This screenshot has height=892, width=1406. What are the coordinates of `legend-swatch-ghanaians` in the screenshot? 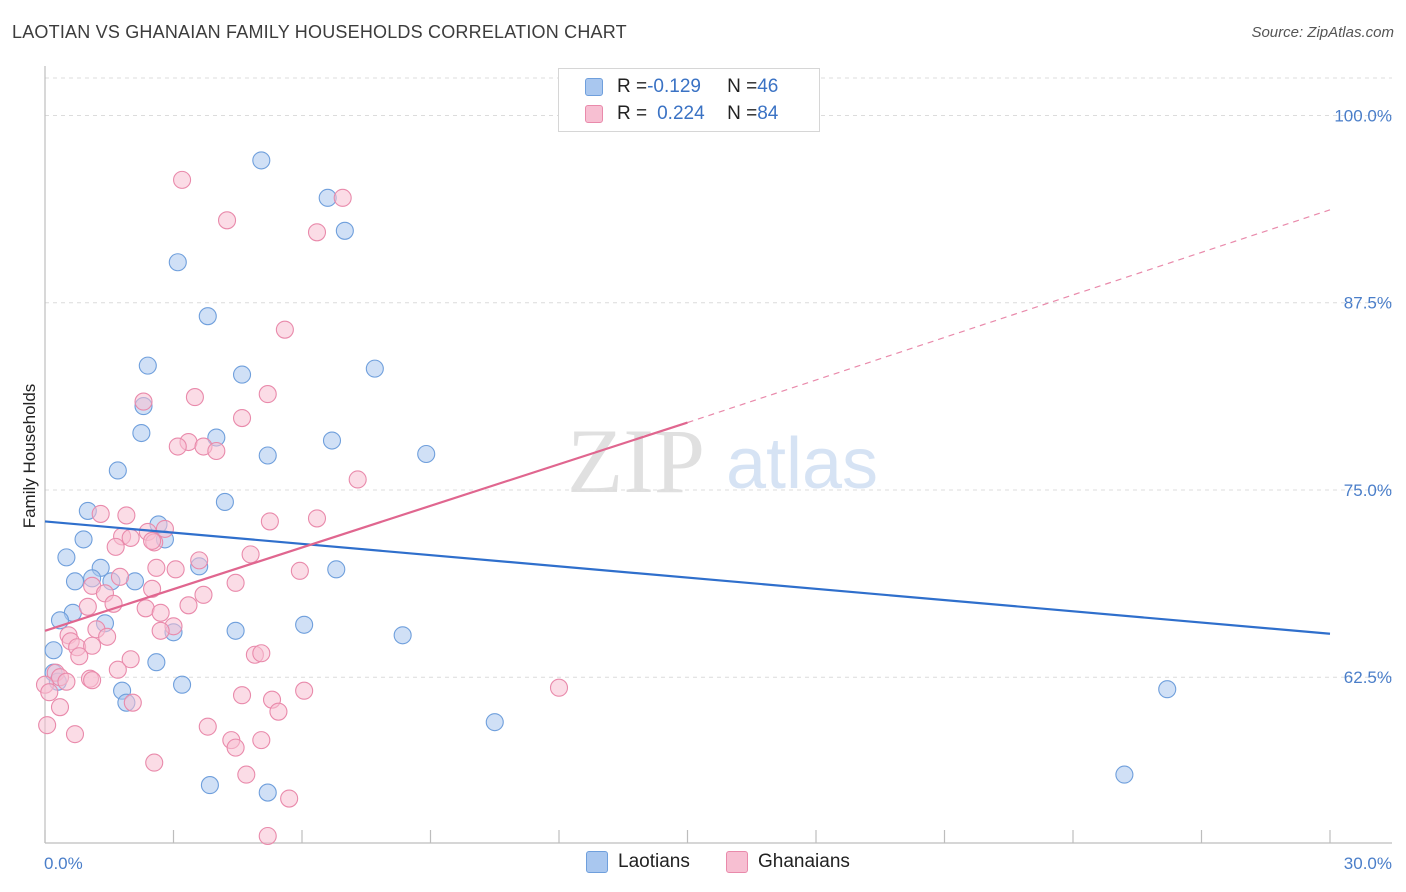 It's located at (594, 114).